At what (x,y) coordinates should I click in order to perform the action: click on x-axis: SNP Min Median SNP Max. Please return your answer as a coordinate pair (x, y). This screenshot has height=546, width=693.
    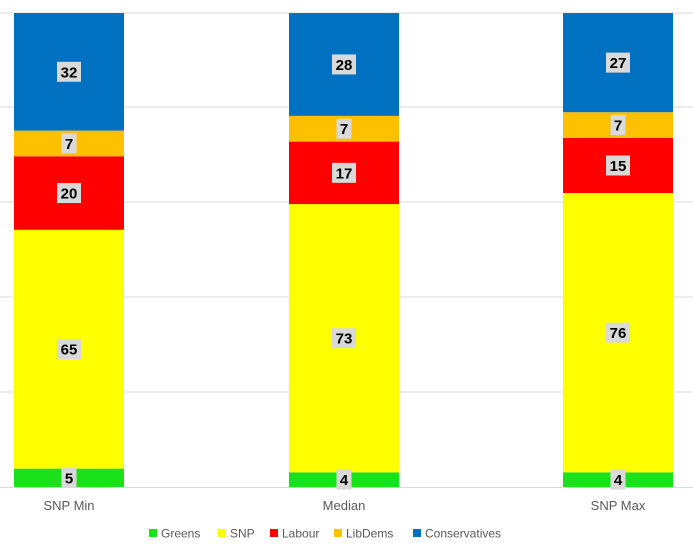
    Looking at the image, I should click on (346, 500).